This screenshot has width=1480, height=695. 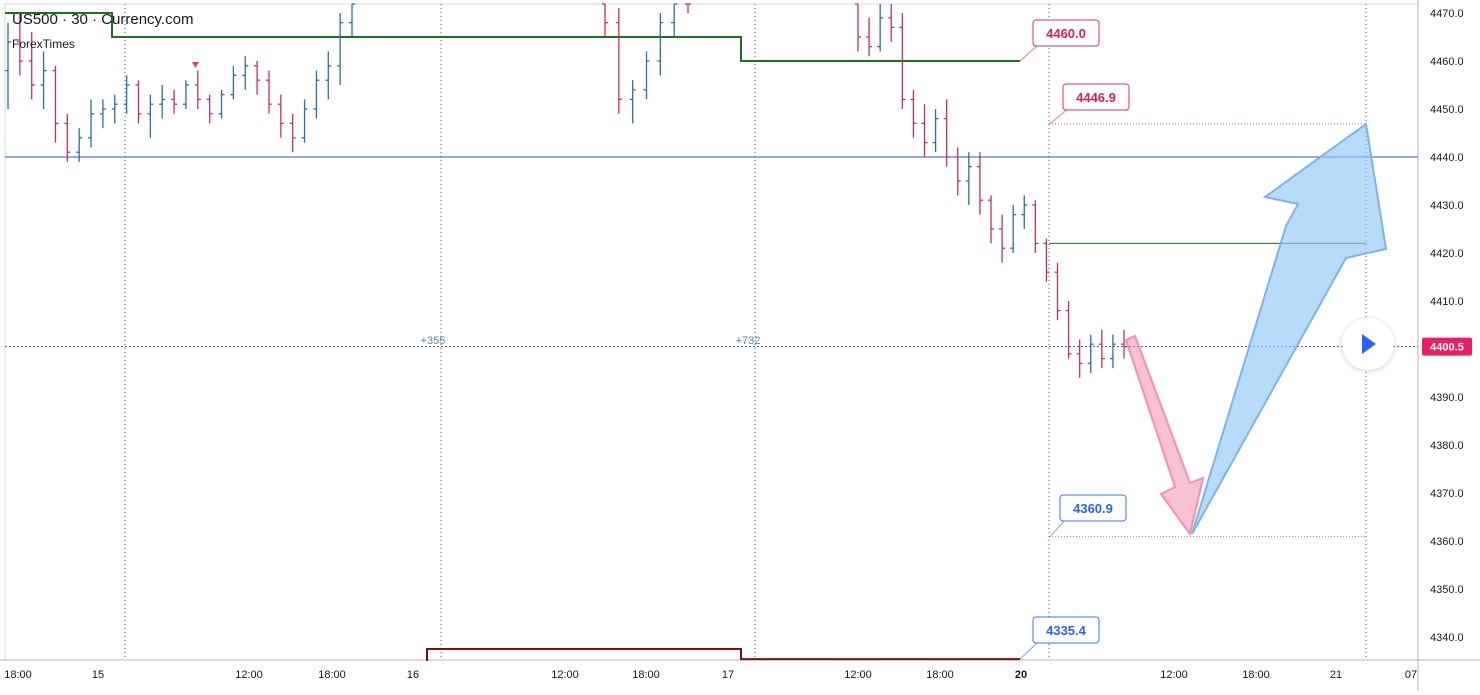 I want to click on y-tick-label: 4340.0, so click(x=1447, y=638).